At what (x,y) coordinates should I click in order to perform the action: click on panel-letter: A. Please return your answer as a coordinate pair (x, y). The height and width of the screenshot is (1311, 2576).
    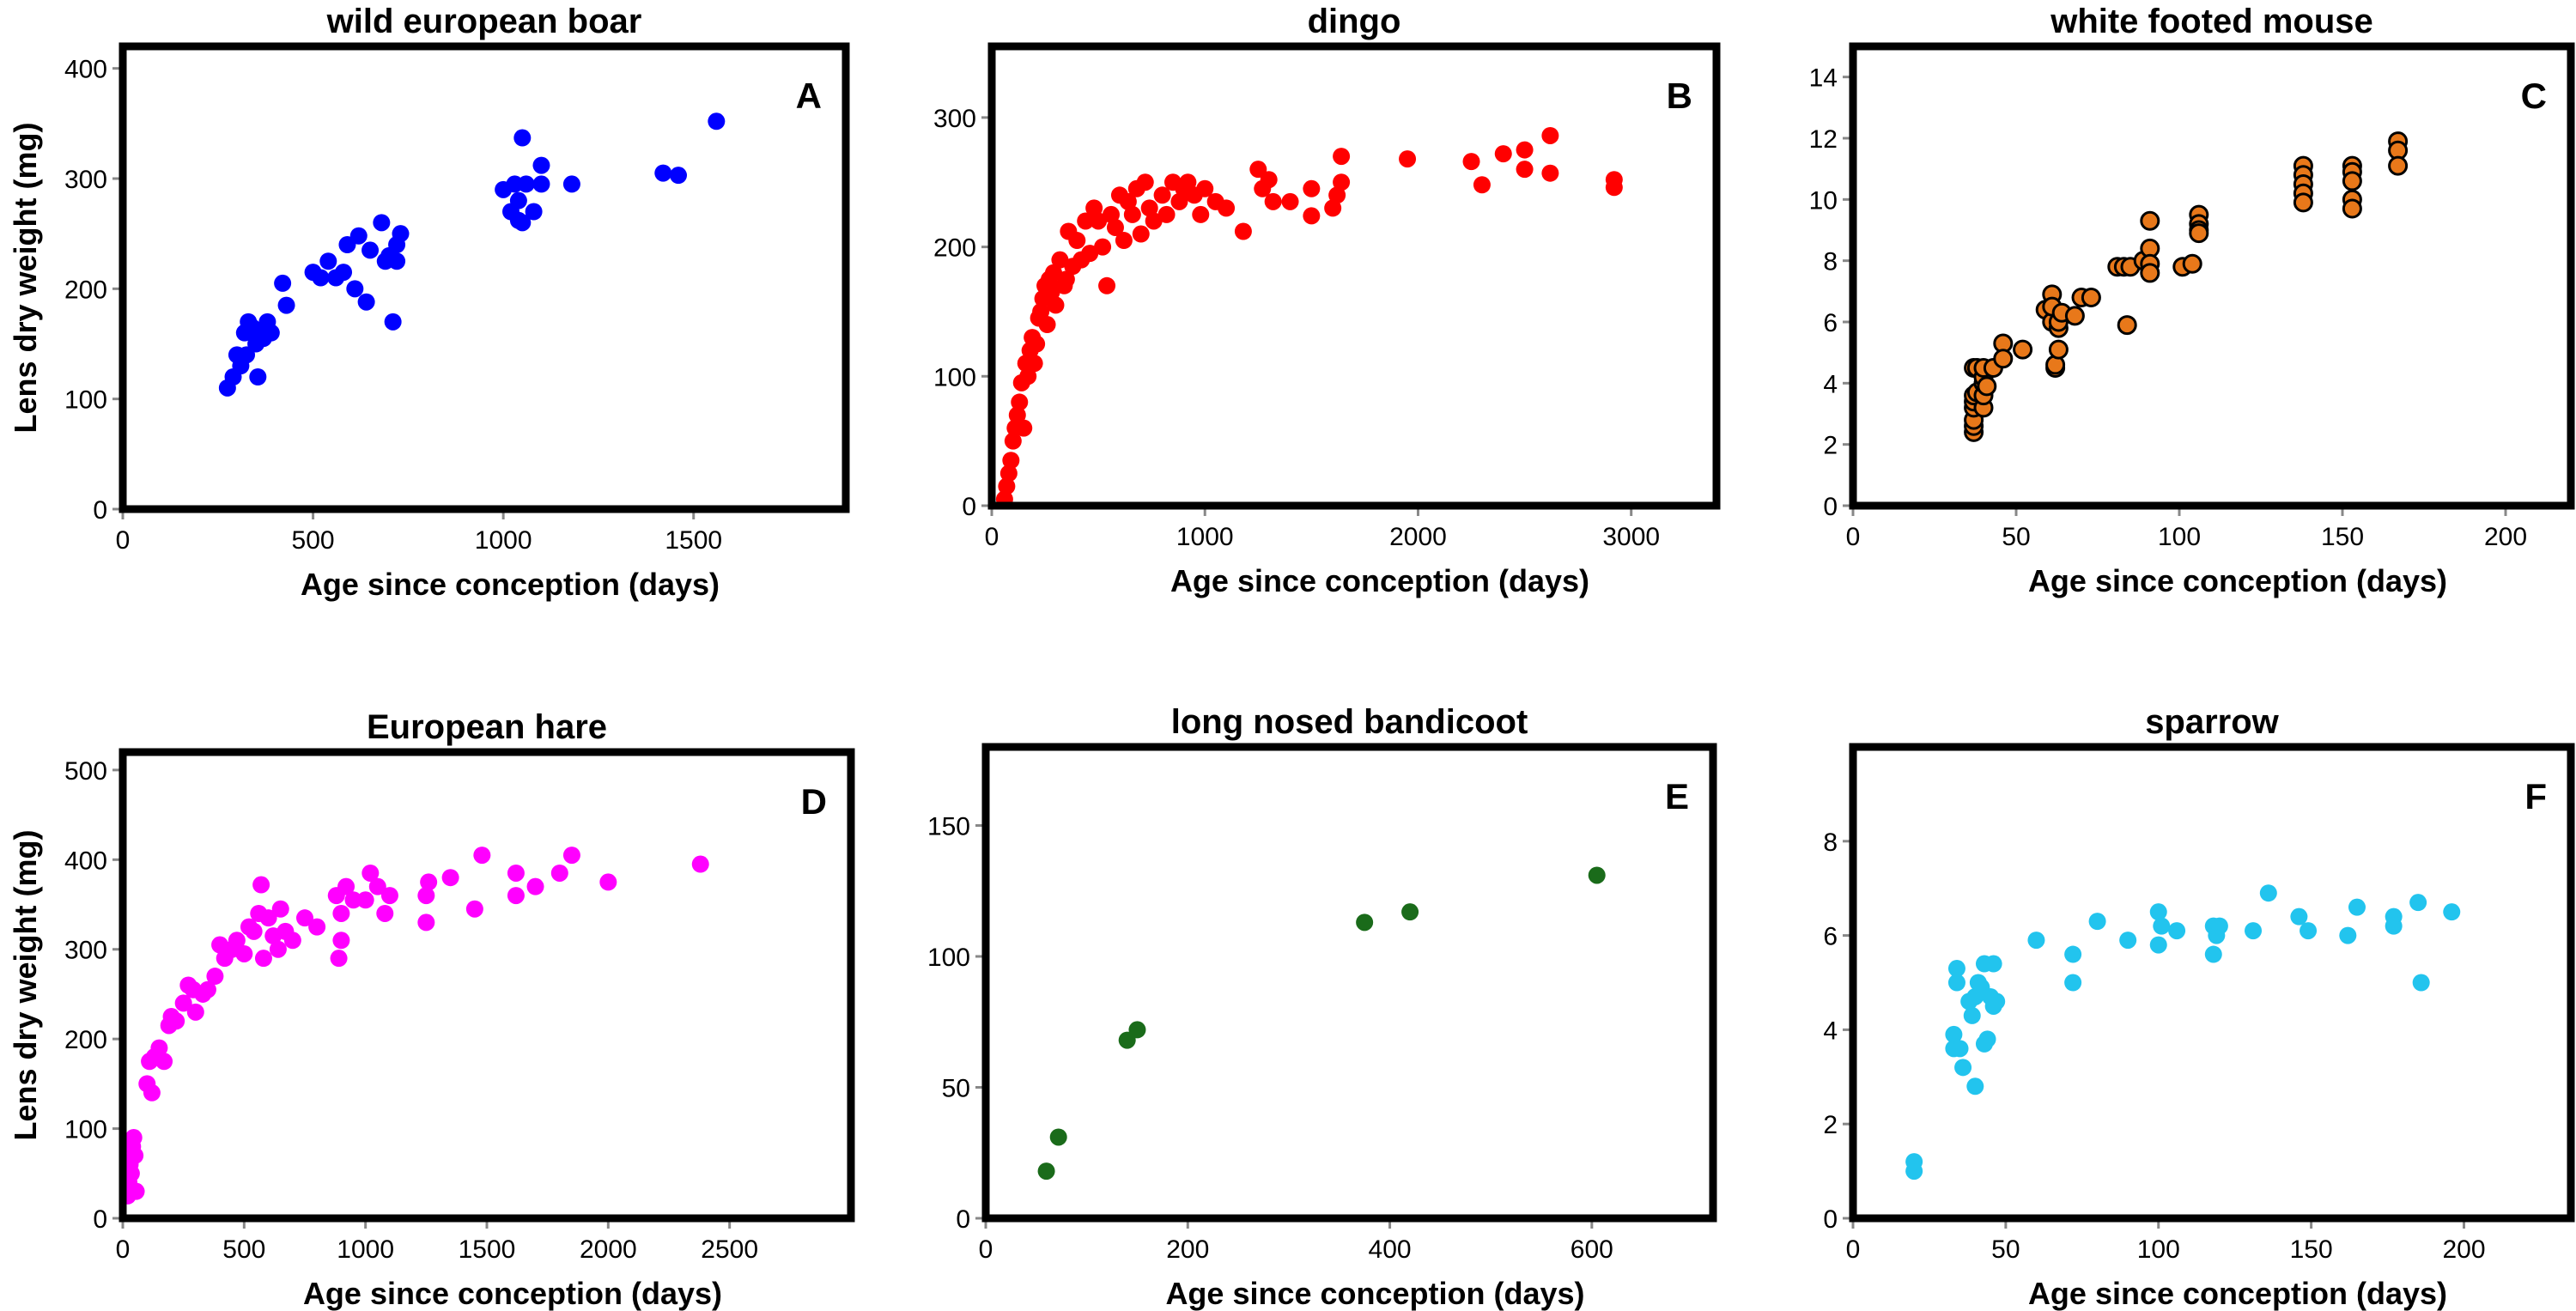
    Looking at the image, I should click on (809, 96).